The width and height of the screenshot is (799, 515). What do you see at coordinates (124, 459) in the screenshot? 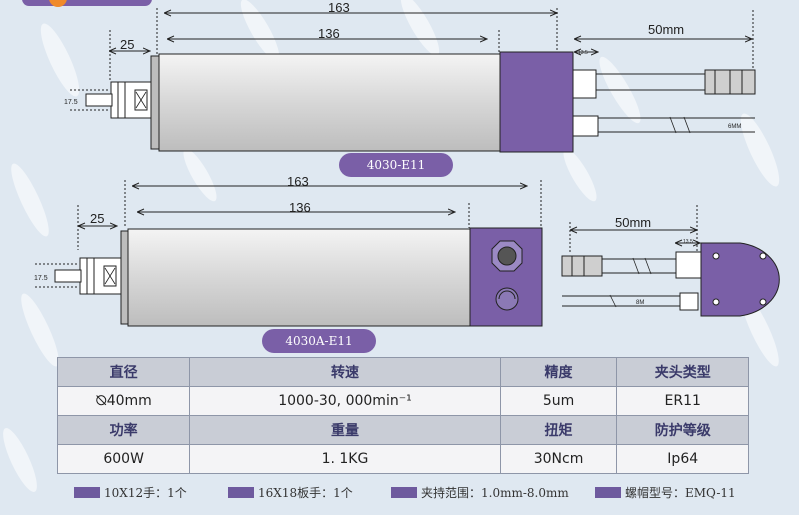
I see `spec-value-power: 600W` at bounding box center [124, 459].